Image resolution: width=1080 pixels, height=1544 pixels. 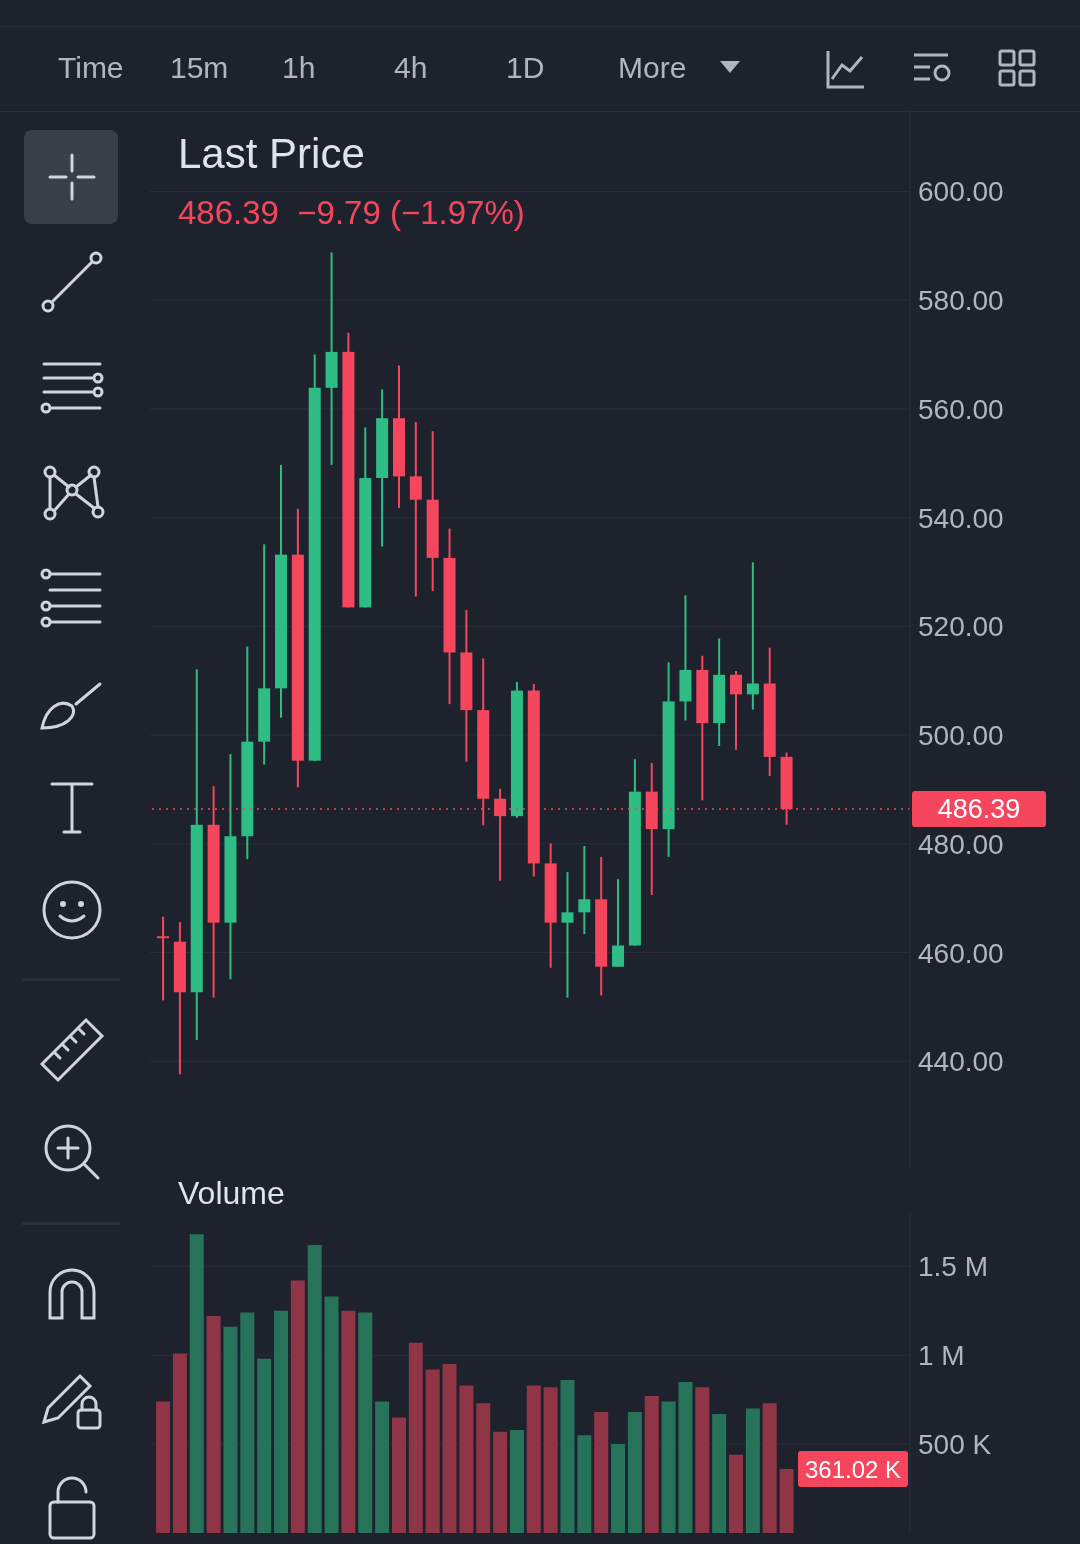 I want to click on y-tick-label: 500 K, so click(x=955, y=1445).